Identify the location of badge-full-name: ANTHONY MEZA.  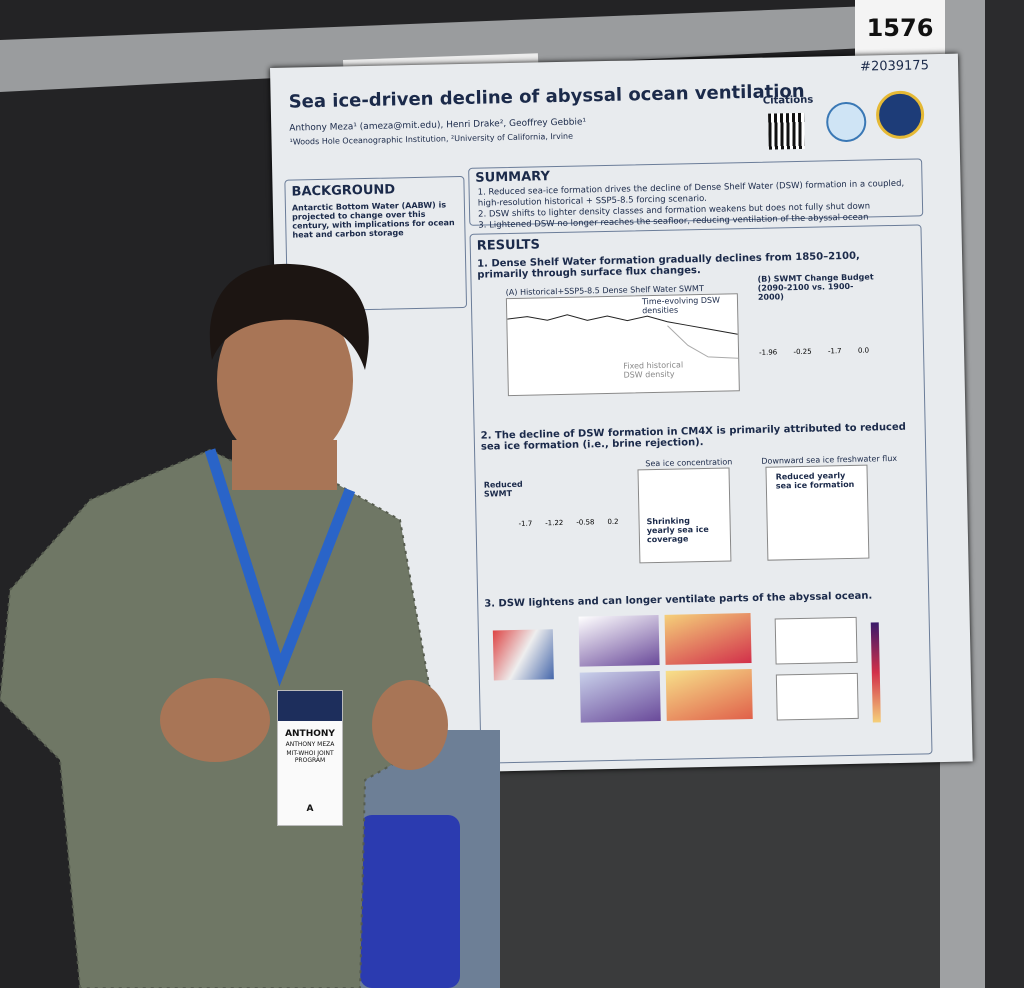
(310, 744).